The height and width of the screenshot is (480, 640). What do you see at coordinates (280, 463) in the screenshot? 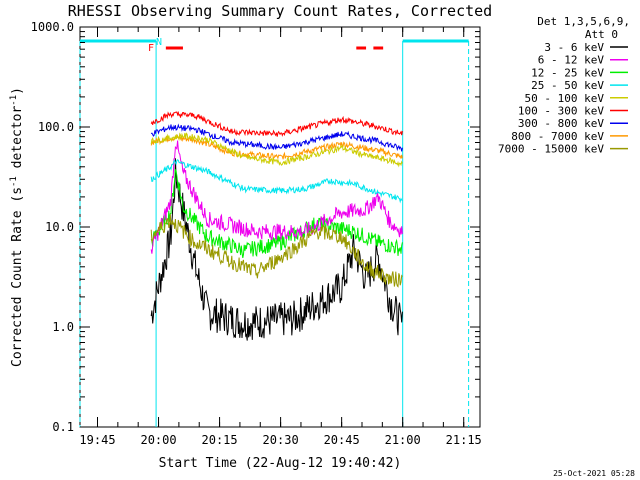
I see `x-axis-label: Start Time (22-Aug-12 19:40:42)` at bounding box center [280, 463].